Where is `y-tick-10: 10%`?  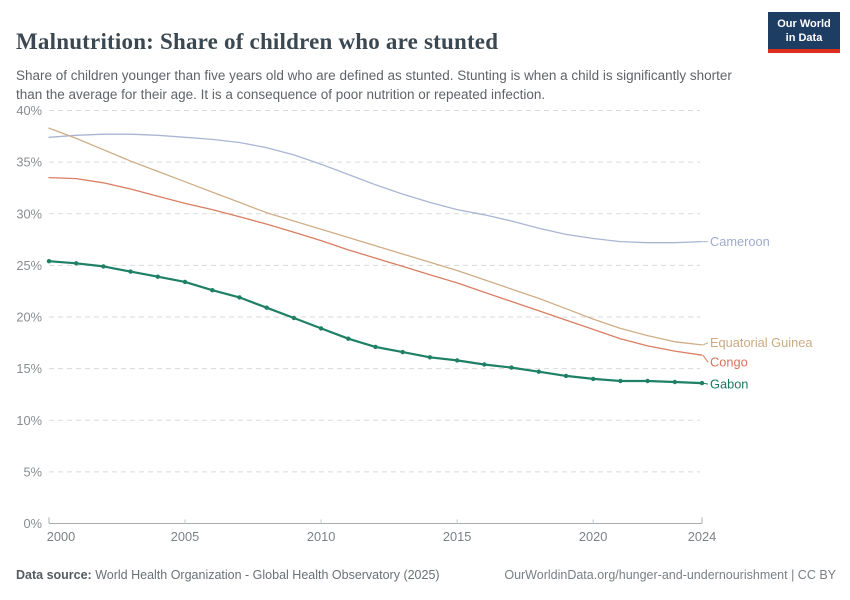
y-tick-10: 10% is located at coordinates (29, 420).